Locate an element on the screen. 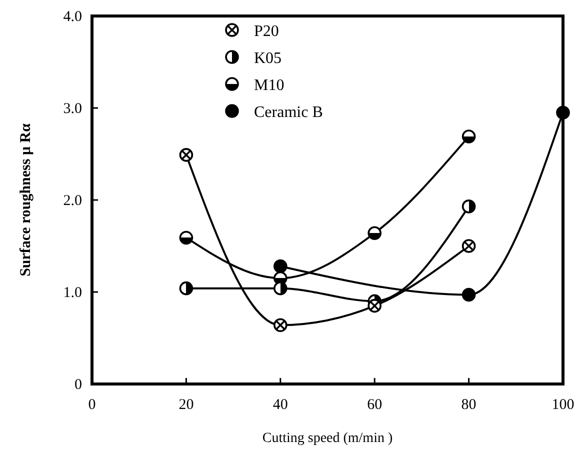 The height and width of the screenshot is (455, 577). x-tick-label: 40 is located at coordinates (280, 405).